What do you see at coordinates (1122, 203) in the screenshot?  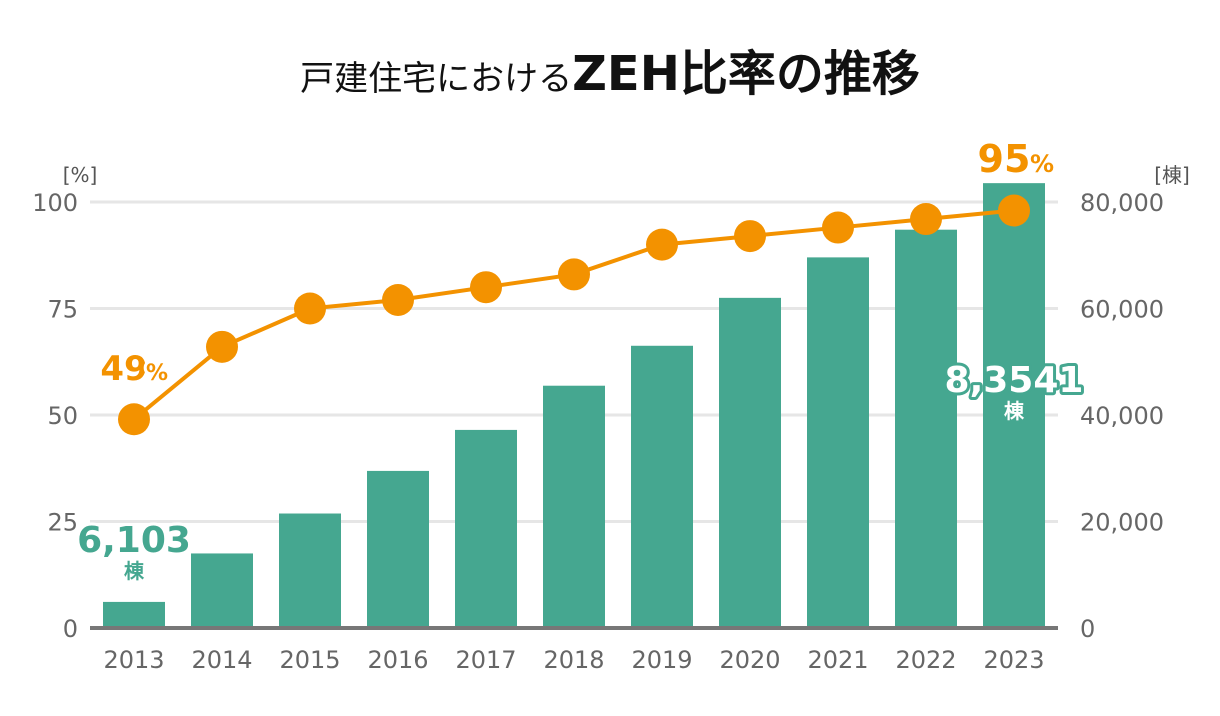 I see `right-tick-label: 80,000` at bounding box center [1122, 203].